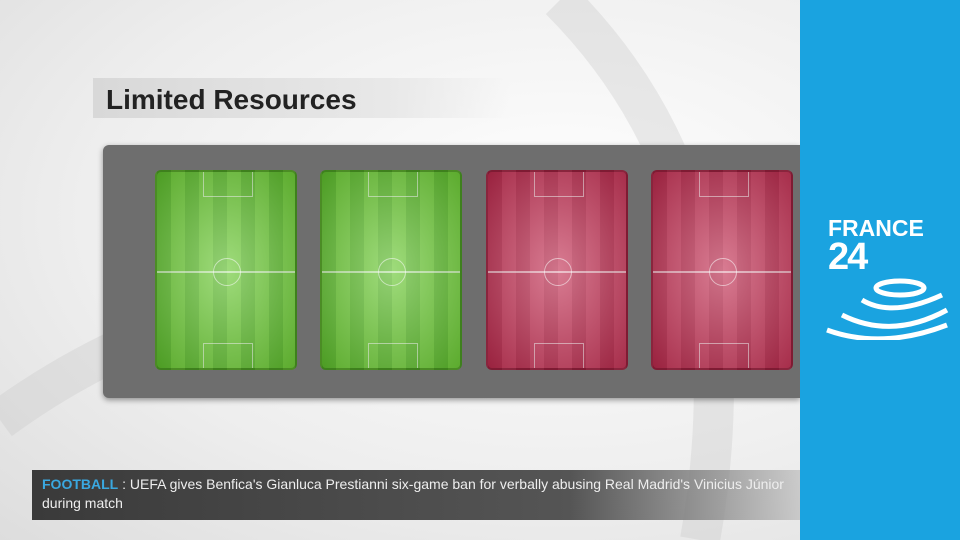 This screenshot has width=960, height=540. Describe the element at coordinates (887, 309) in the screenshot. I see `logo-waves-icon` at that location.